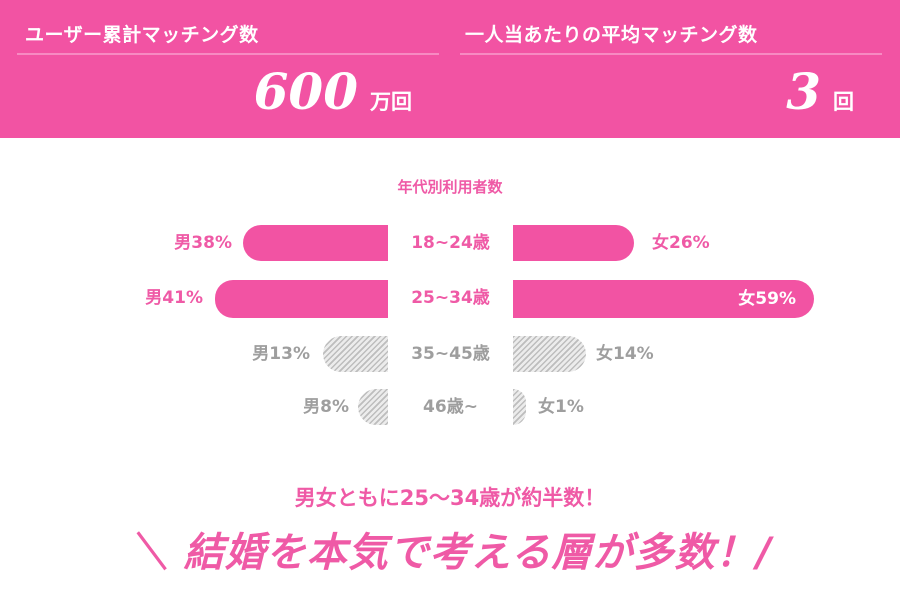  Describe the element at coordinates (450, 553) in the screenshot. I see `headline: ＼ 結婚を本気で考える層が多数！/` at that location.